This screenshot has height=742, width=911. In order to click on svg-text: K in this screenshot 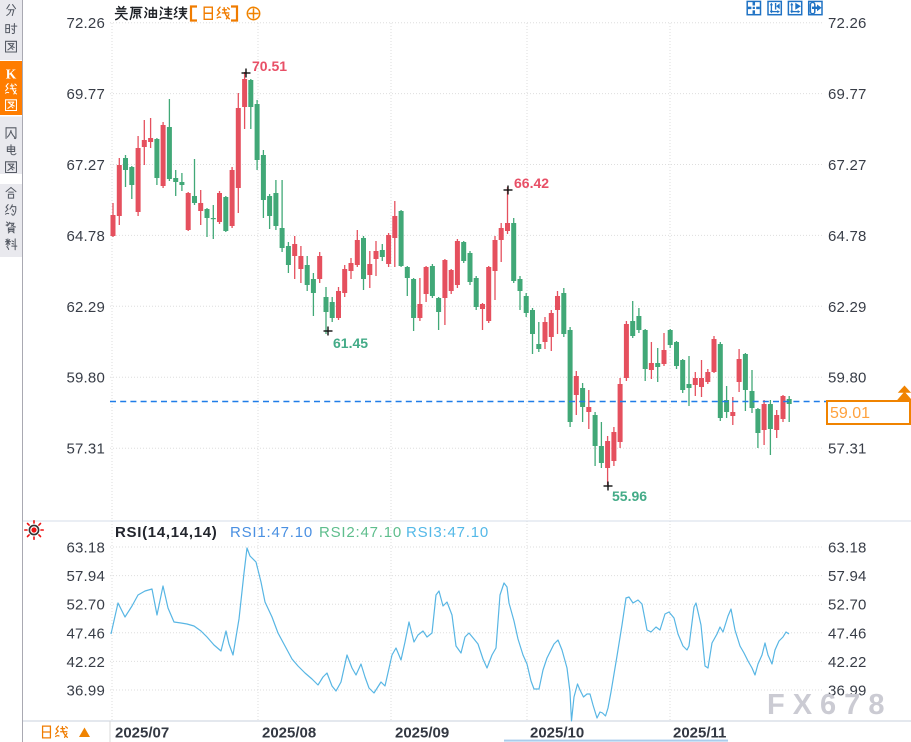, I will do `click(11, 74)`.